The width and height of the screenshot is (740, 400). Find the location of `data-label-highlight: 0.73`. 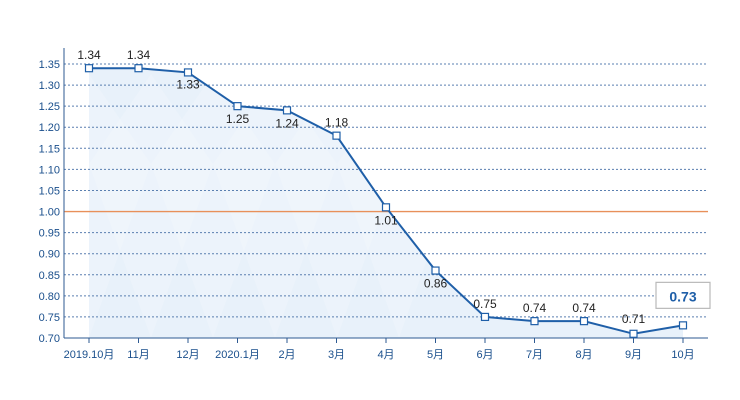

data-label-highlight: 0.73 is located at coordinates (682, 296).